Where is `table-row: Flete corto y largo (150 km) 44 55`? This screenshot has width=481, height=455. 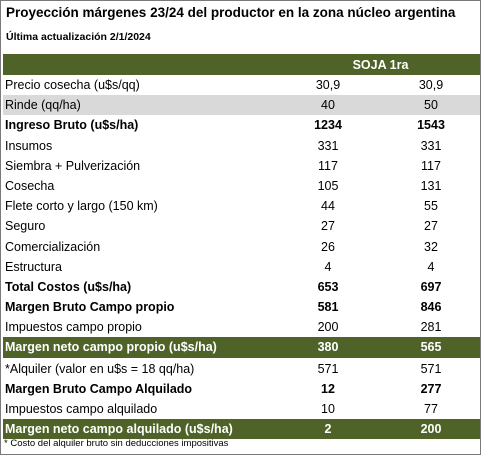
table-row: Flete corto y largo (150 km) 44 55 is located at coordinates (241, 206).